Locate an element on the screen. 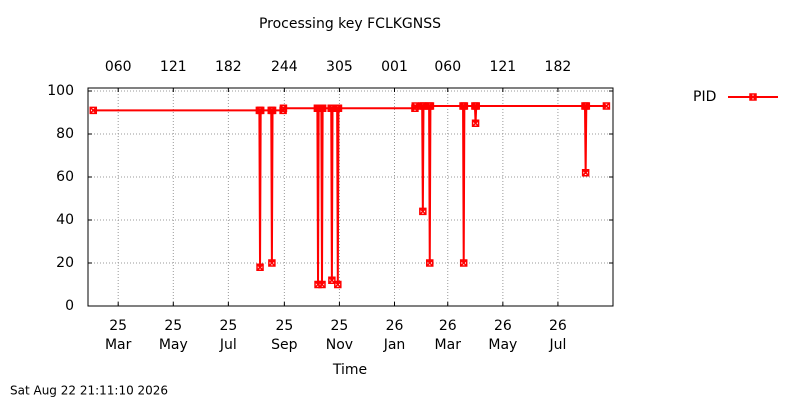 This screenshot has height=400, width=800. y-tick-label: 60 is located at coordinates (65, 177).